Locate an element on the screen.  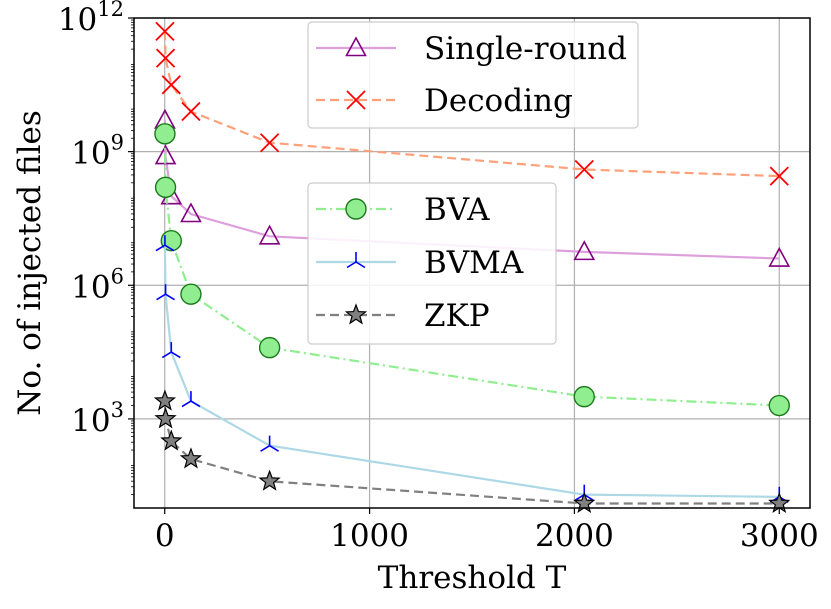
legend-marker-single-round is located at coordinates (356, 46).